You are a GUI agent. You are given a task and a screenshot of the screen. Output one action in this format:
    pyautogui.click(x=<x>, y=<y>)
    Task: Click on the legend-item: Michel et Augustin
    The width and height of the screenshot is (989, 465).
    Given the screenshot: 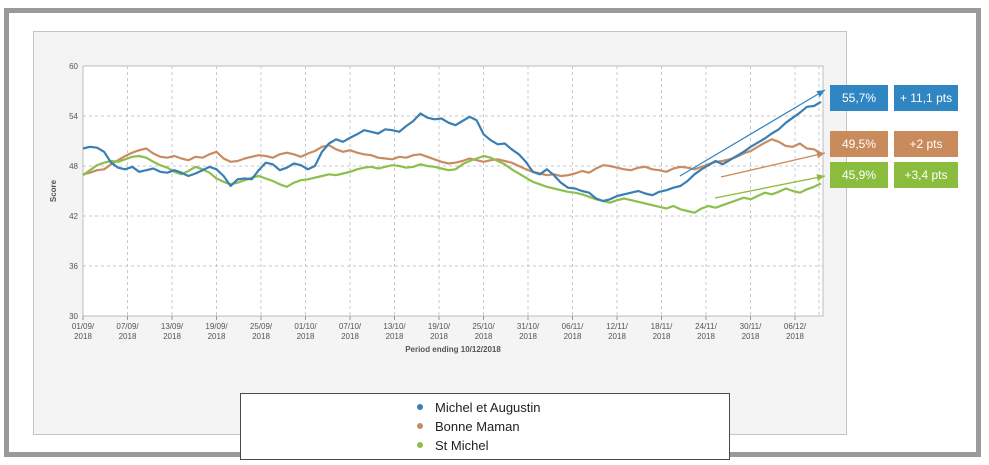 What is the action you would take?
    pyautogui.click(x=479, y=407)
    